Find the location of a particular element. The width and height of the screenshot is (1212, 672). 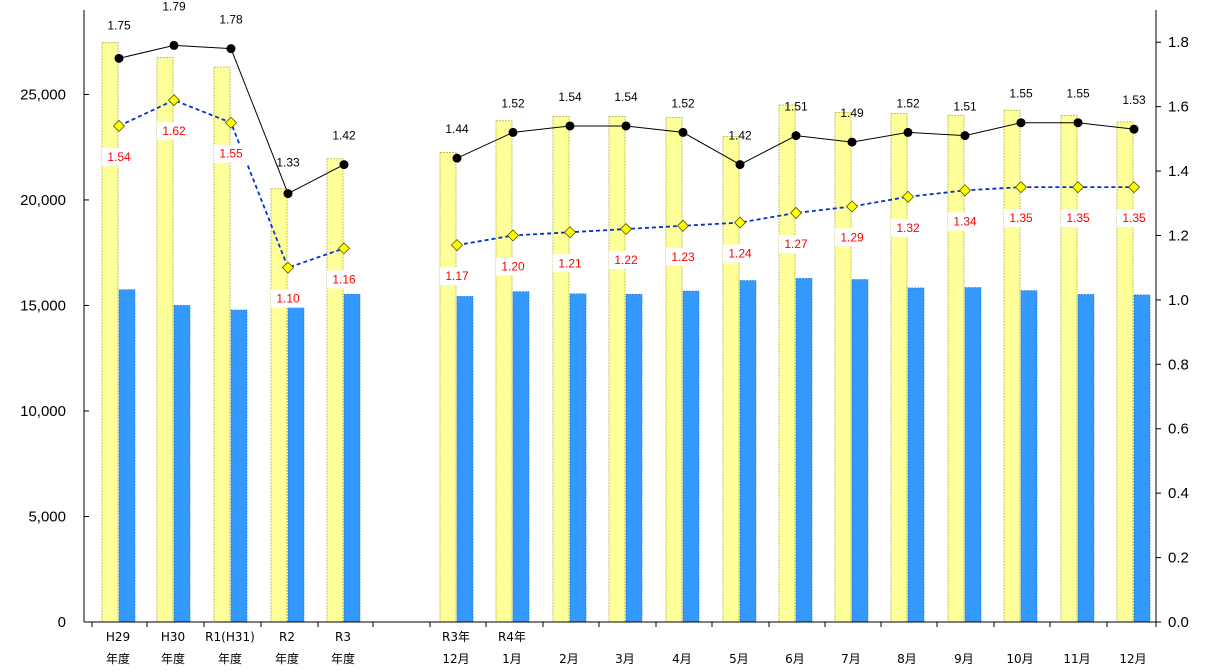

right-tick-label-8: 1.6 is located at coordinates (1178, 107).